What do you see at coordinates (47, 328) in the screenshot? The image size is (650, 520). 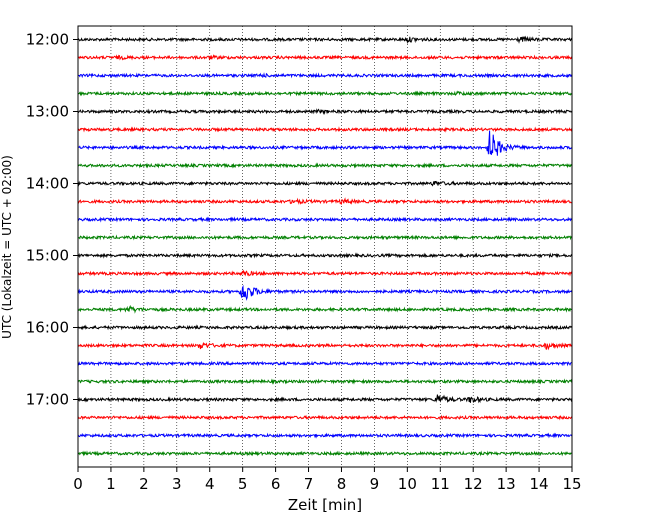 I see `y-tick-label: 16:00` at bounding box center [47, 328].